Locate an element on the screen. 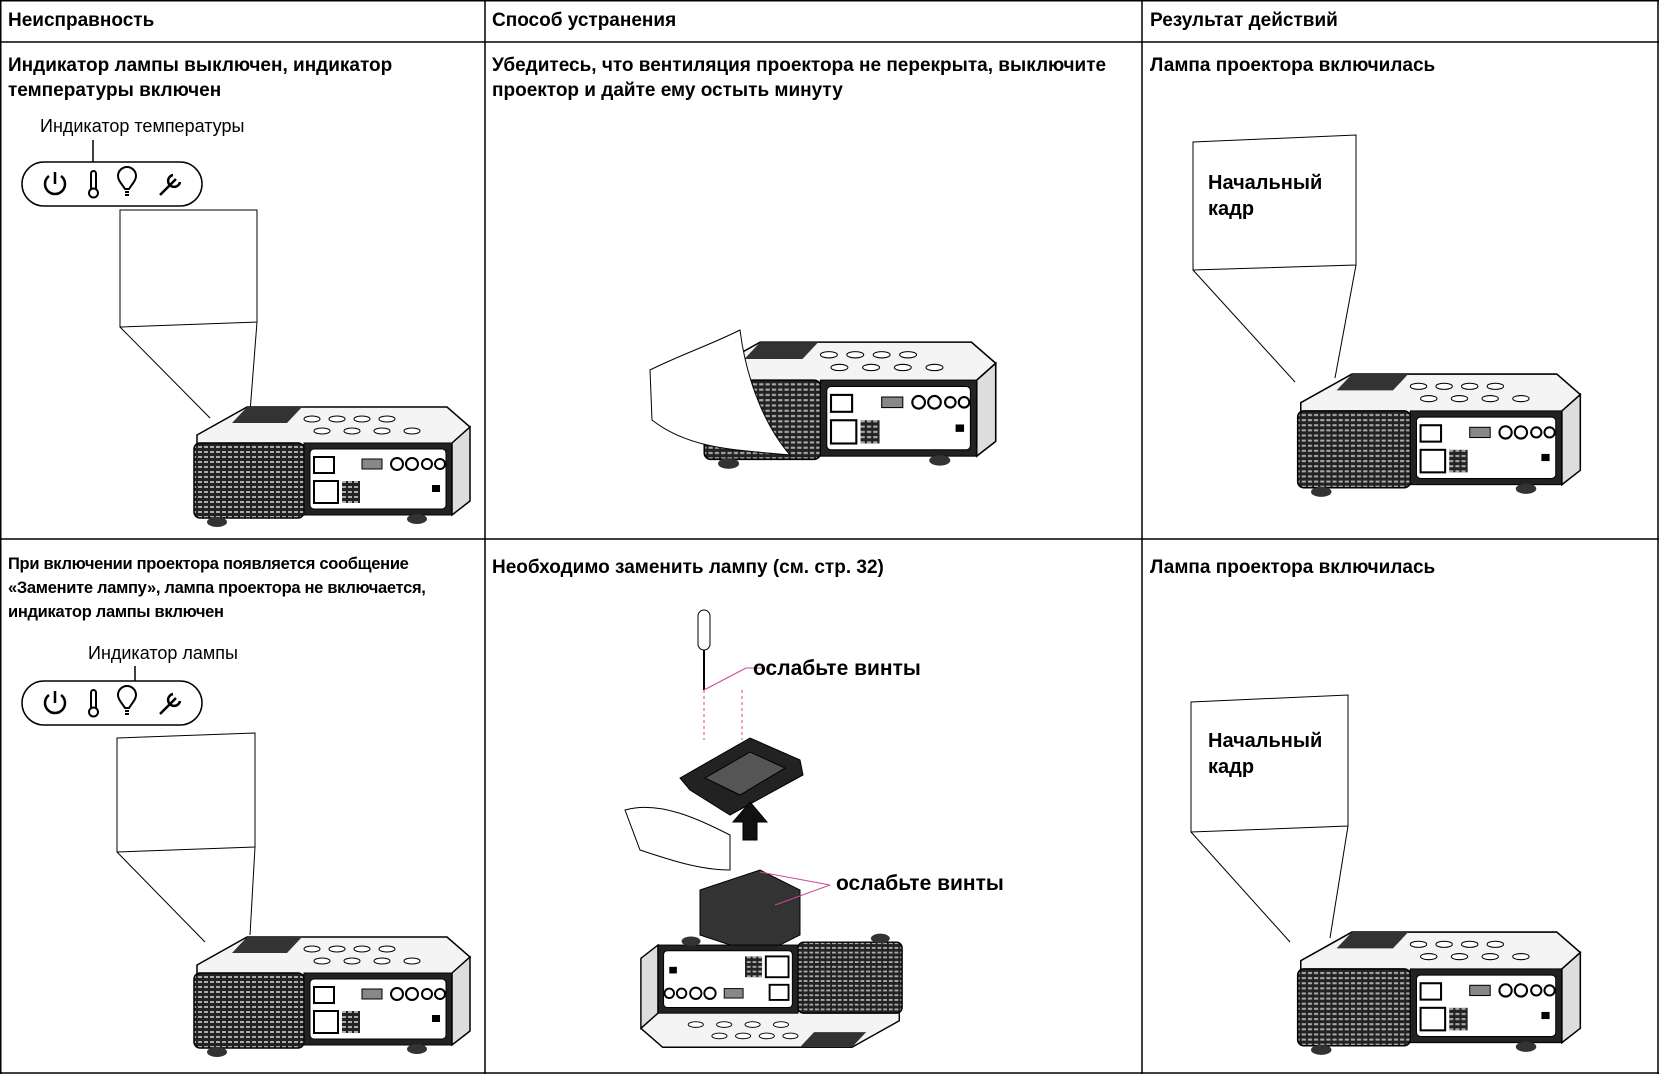  solution-text: Необходимо заменить лампу (см. стр. 32) is located at coordinates (688, 567).